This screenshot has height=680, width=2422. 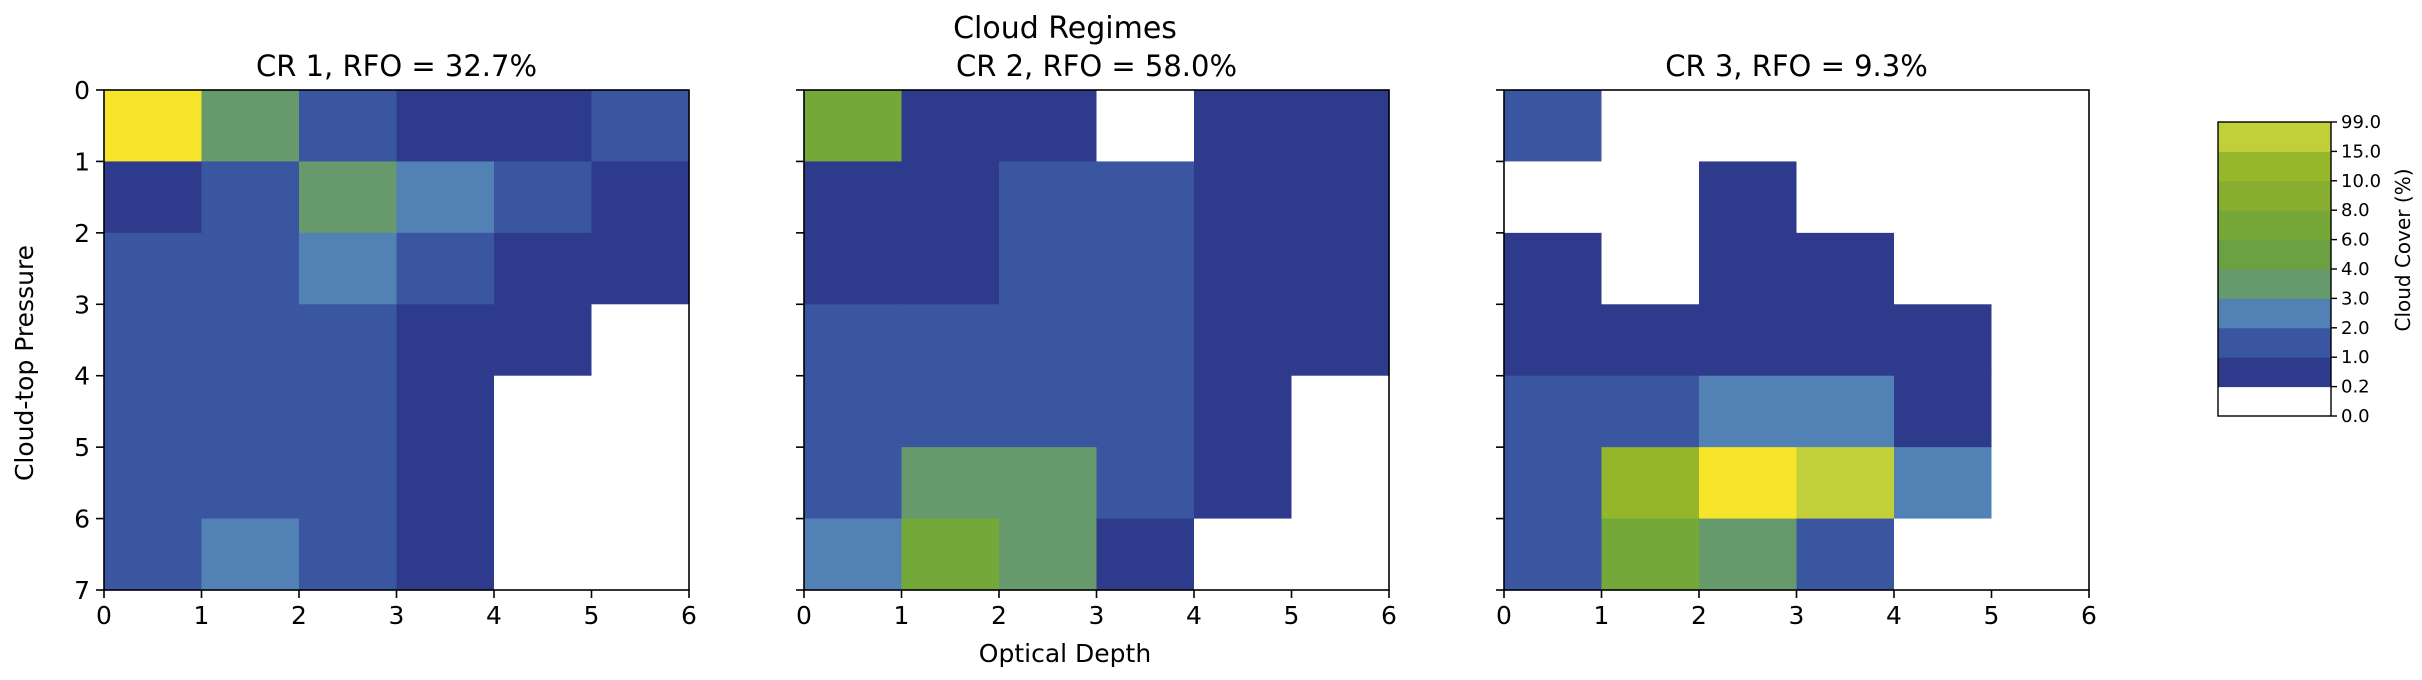 I want to click on x-tick-label: 6, so click(x=2089, y=615).